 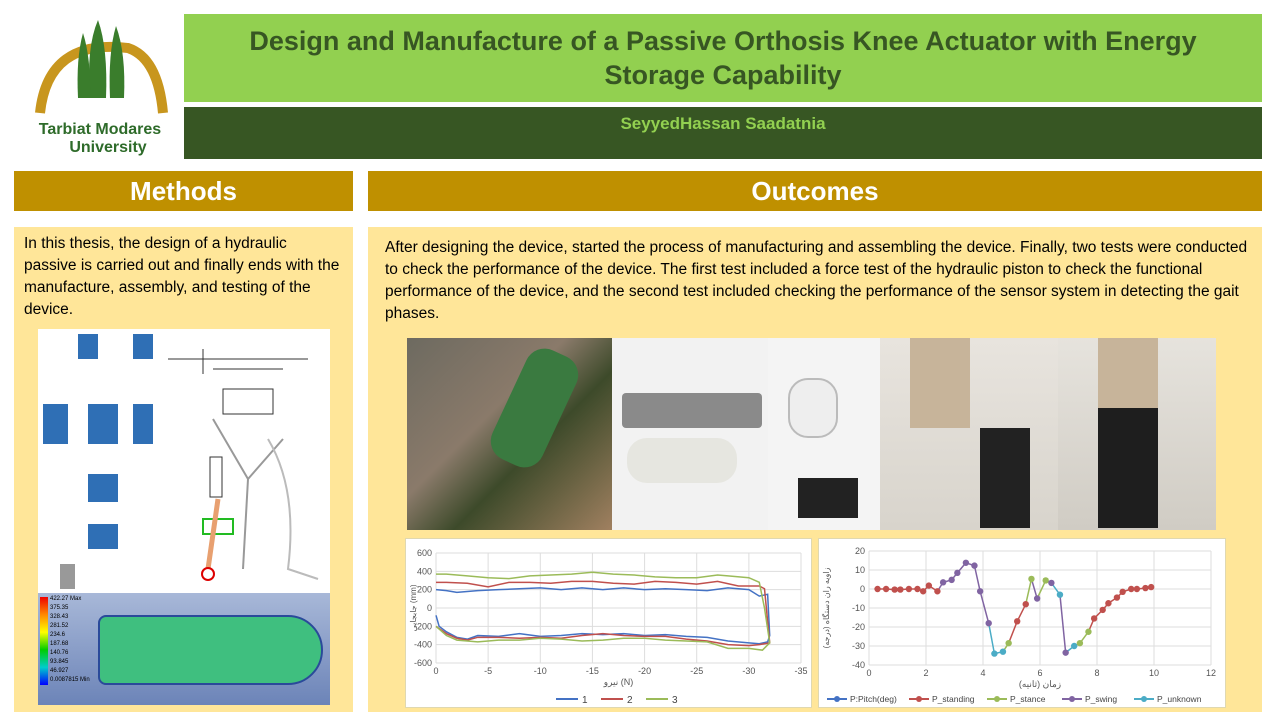 What do you see at coordinates (58, 635) in the screenshot?
I see `stress-legend-value: 234.6` at bounding box center [58, 635].